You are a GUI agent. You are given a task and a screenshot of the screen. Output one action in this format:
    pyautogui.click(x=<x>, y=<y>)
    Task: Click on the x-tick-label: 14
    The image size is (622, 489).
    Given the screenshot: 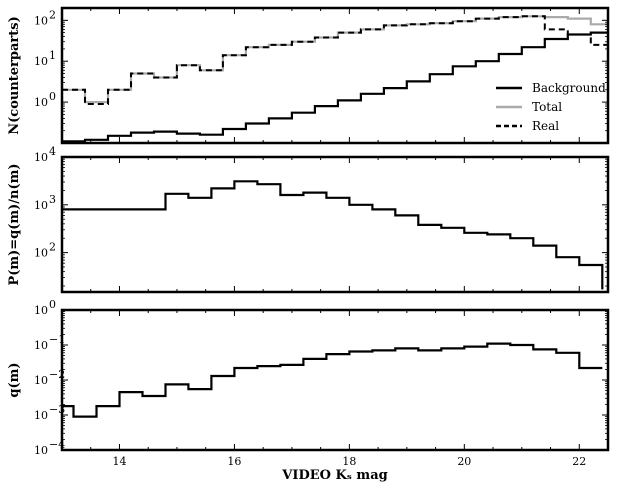 What is the action you would take?
    pyautogui.click(x=119, y=461)
    